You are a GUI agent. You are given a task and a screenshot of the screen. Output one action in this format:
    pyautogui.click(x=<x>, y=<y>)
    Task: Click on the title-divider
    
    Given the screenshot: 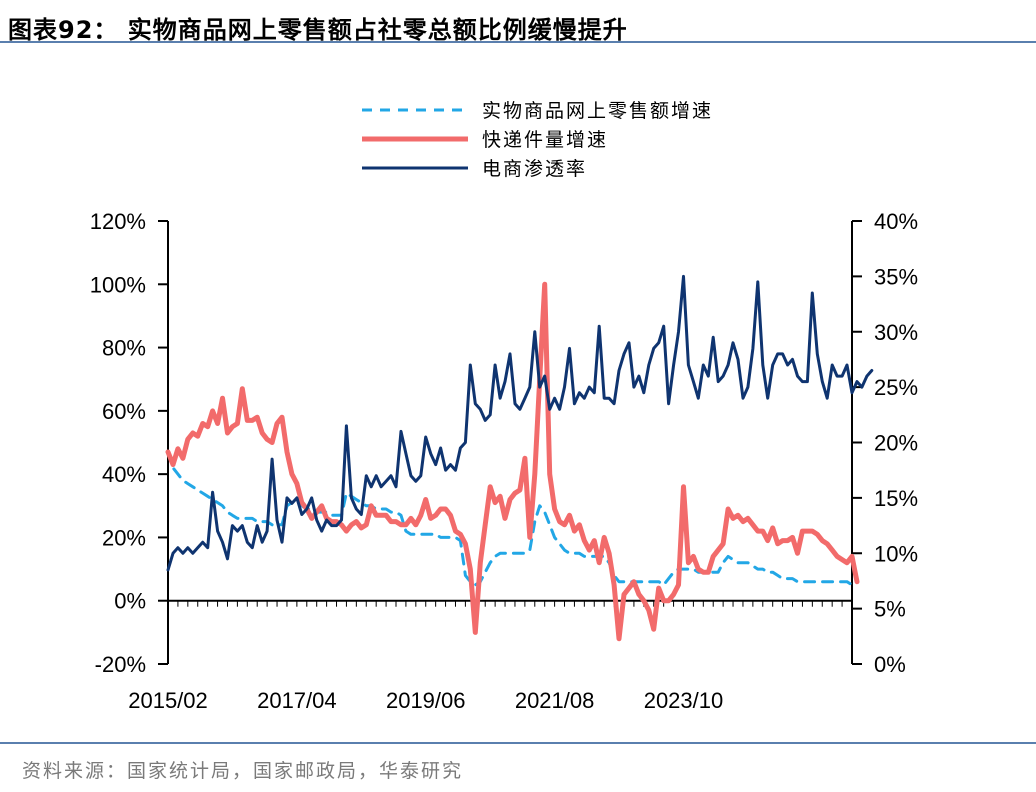 What is the action you would take?
    pyautogui.click(x=518, y=42)
    